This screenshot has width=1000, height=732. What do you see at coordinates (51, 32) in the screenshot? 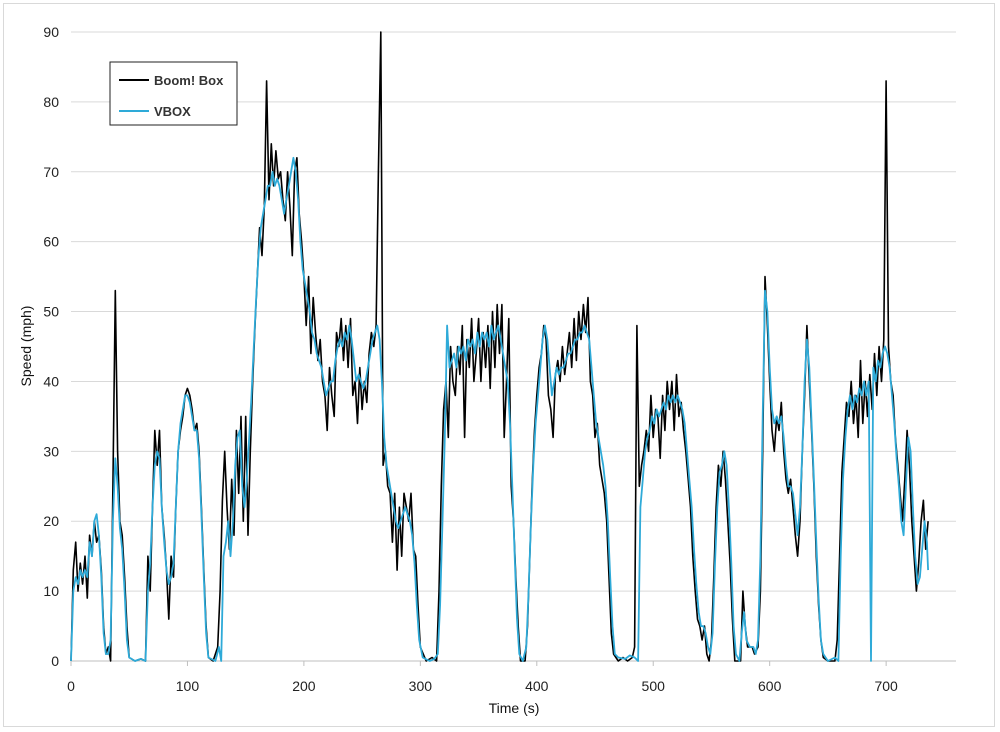
I see `y-tick-label: 90` at bounding box center [51, 32].